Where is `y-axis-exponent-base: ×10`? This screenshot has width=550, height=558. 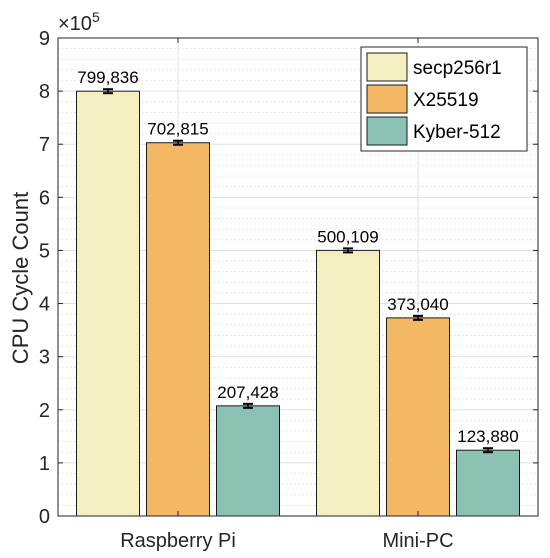
y-axis-exponent-base: ×10 is located at coordinates (75, 24).